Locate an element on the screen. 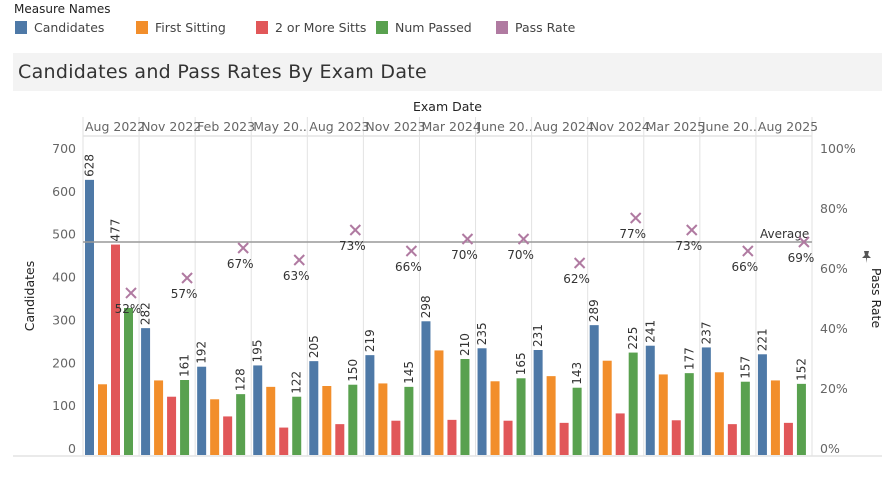 Image resolution: width=884 pixels, height=478 pixels. y-tick-label: 500 is located at coordinates (64, 234).